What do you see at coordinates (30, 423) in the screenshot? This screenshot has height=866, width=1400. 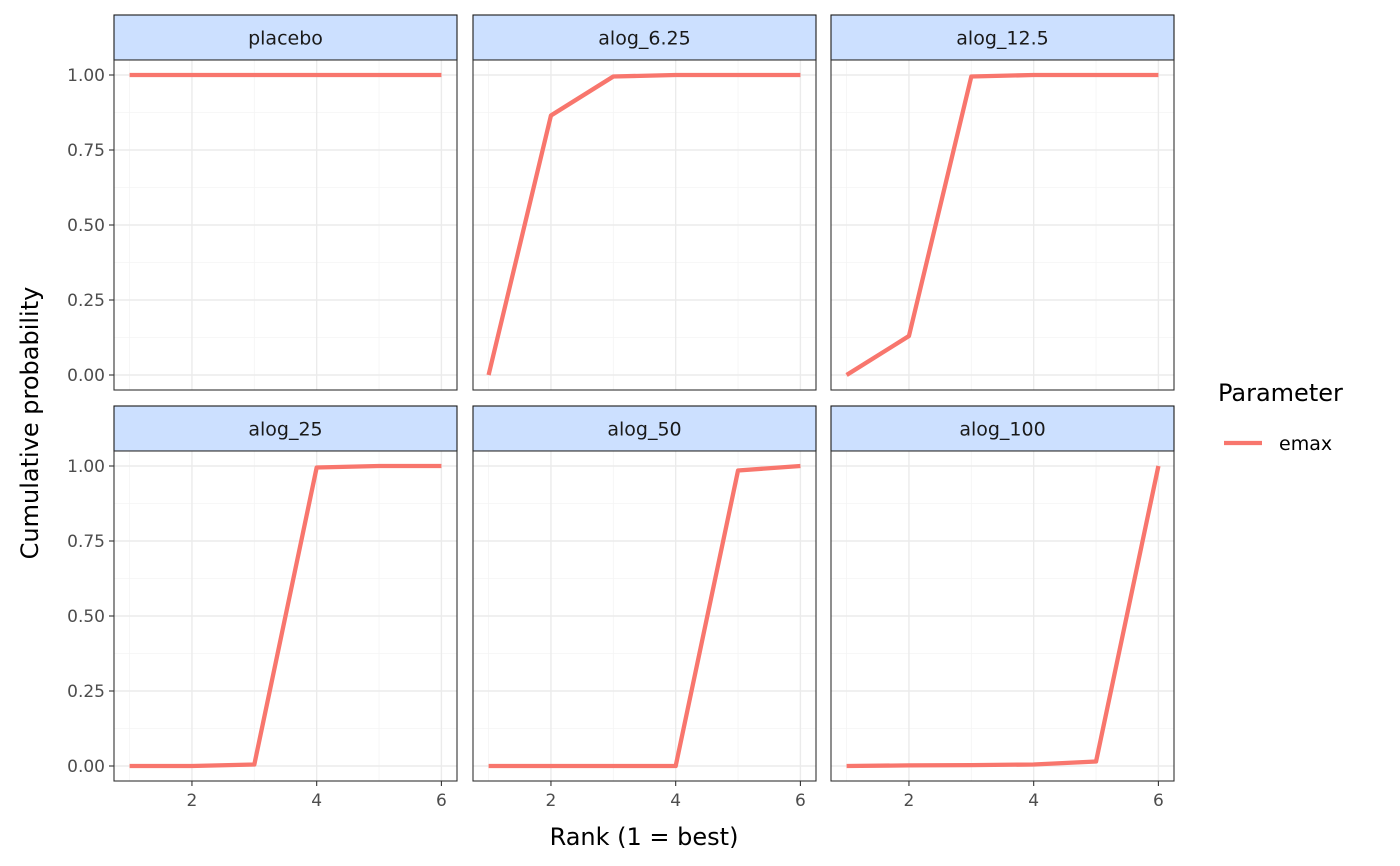 I see `y-axis-title: Cumulative probability` at bounding box center [30, 423].